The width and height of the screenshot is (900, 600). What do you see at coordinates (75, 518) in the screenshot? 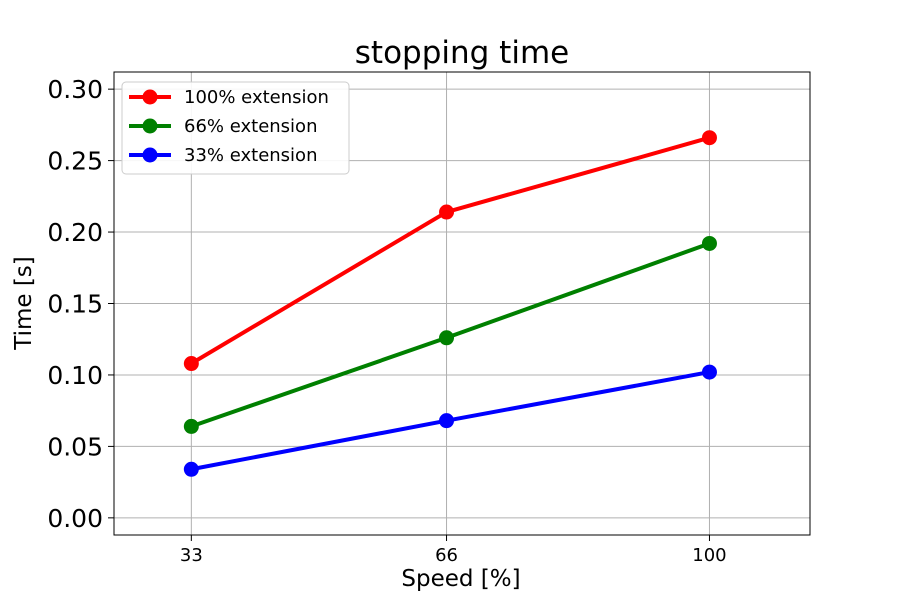
I see `y-tick-label: 0.00` at bounding box center [75, 518].